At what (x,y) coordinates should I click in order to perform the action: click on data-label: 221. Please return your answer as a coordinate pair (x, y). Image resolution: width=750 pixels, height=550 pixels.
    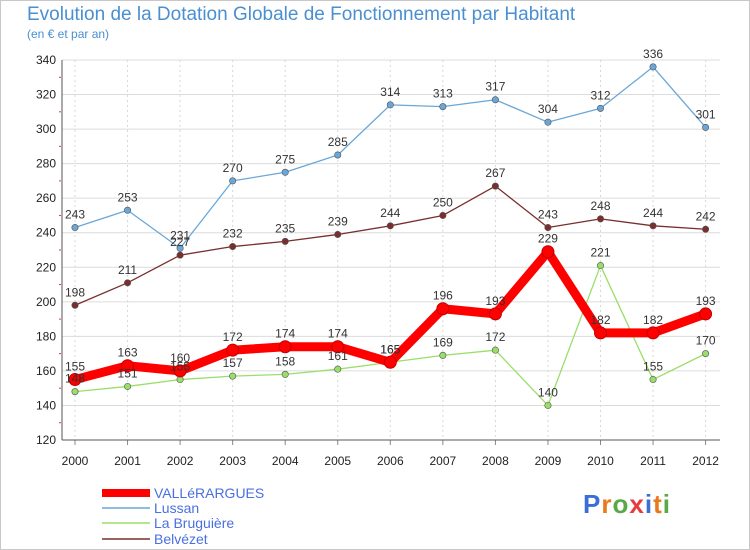
    Looking at the image, I should click on (600, 253).